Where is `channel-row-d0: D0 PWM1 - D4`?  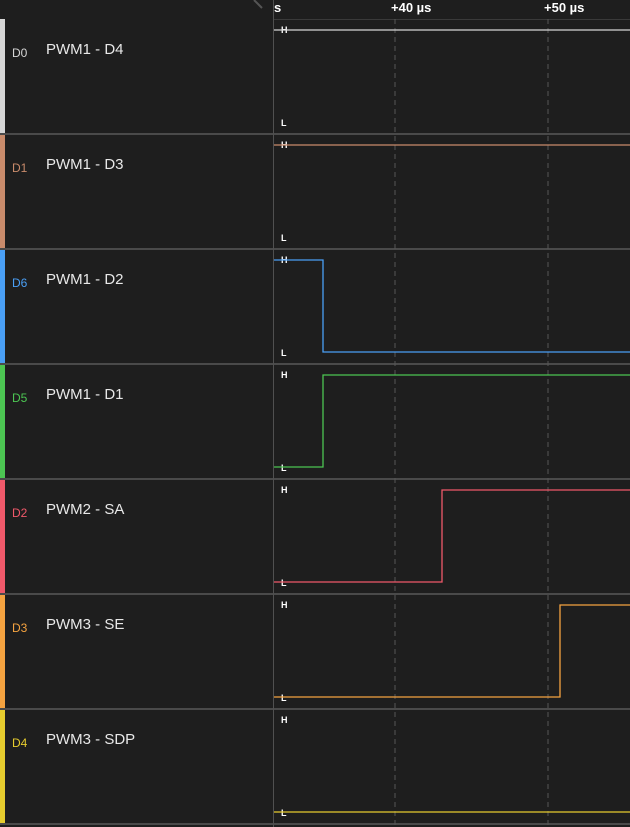
channel-row-d0: D0 PWM1 - D4 is located at coordinates (136, 76).